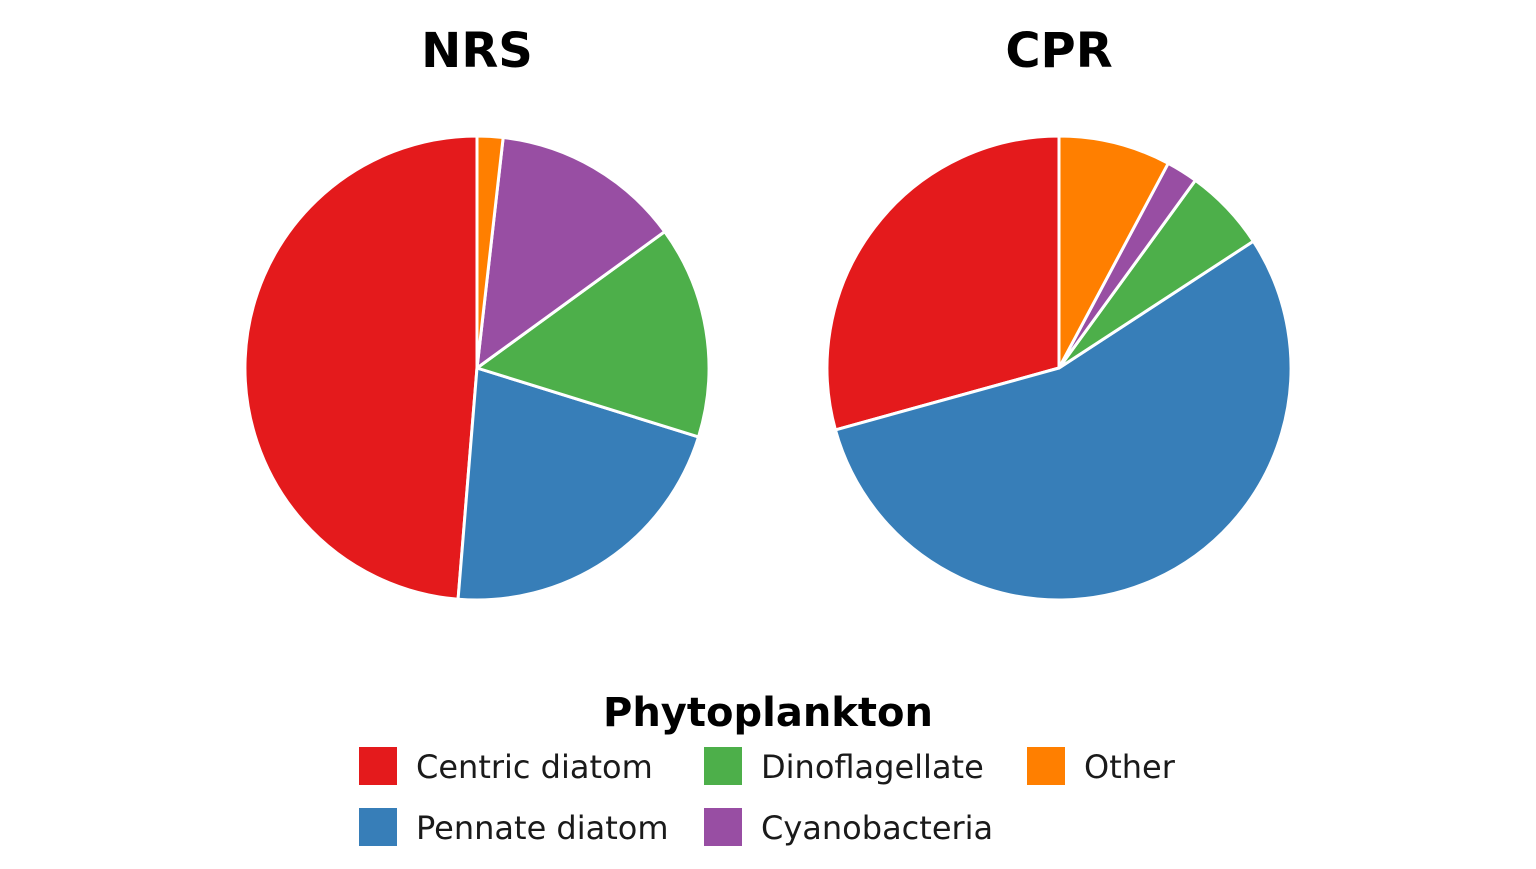 The width and height of the screenshot is (1536, 869). I want to click on legend-swatch-cyanobacteria, so click(723, 827).